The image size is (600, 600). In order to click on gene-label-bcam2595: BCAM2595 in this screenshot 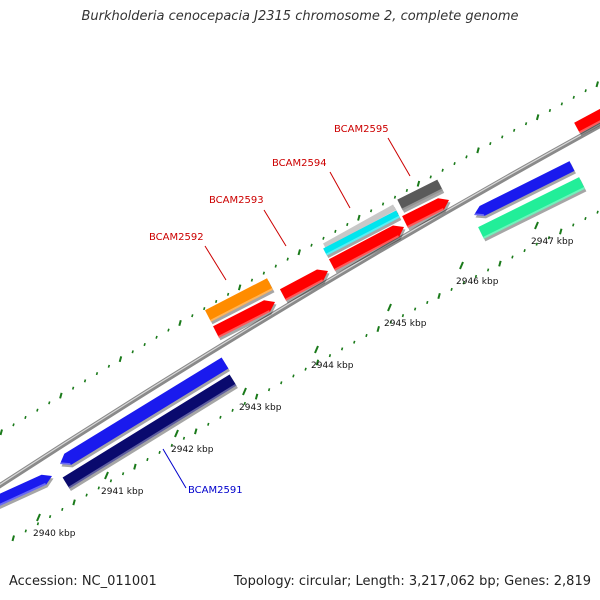, I will do `click(361, 129)`.